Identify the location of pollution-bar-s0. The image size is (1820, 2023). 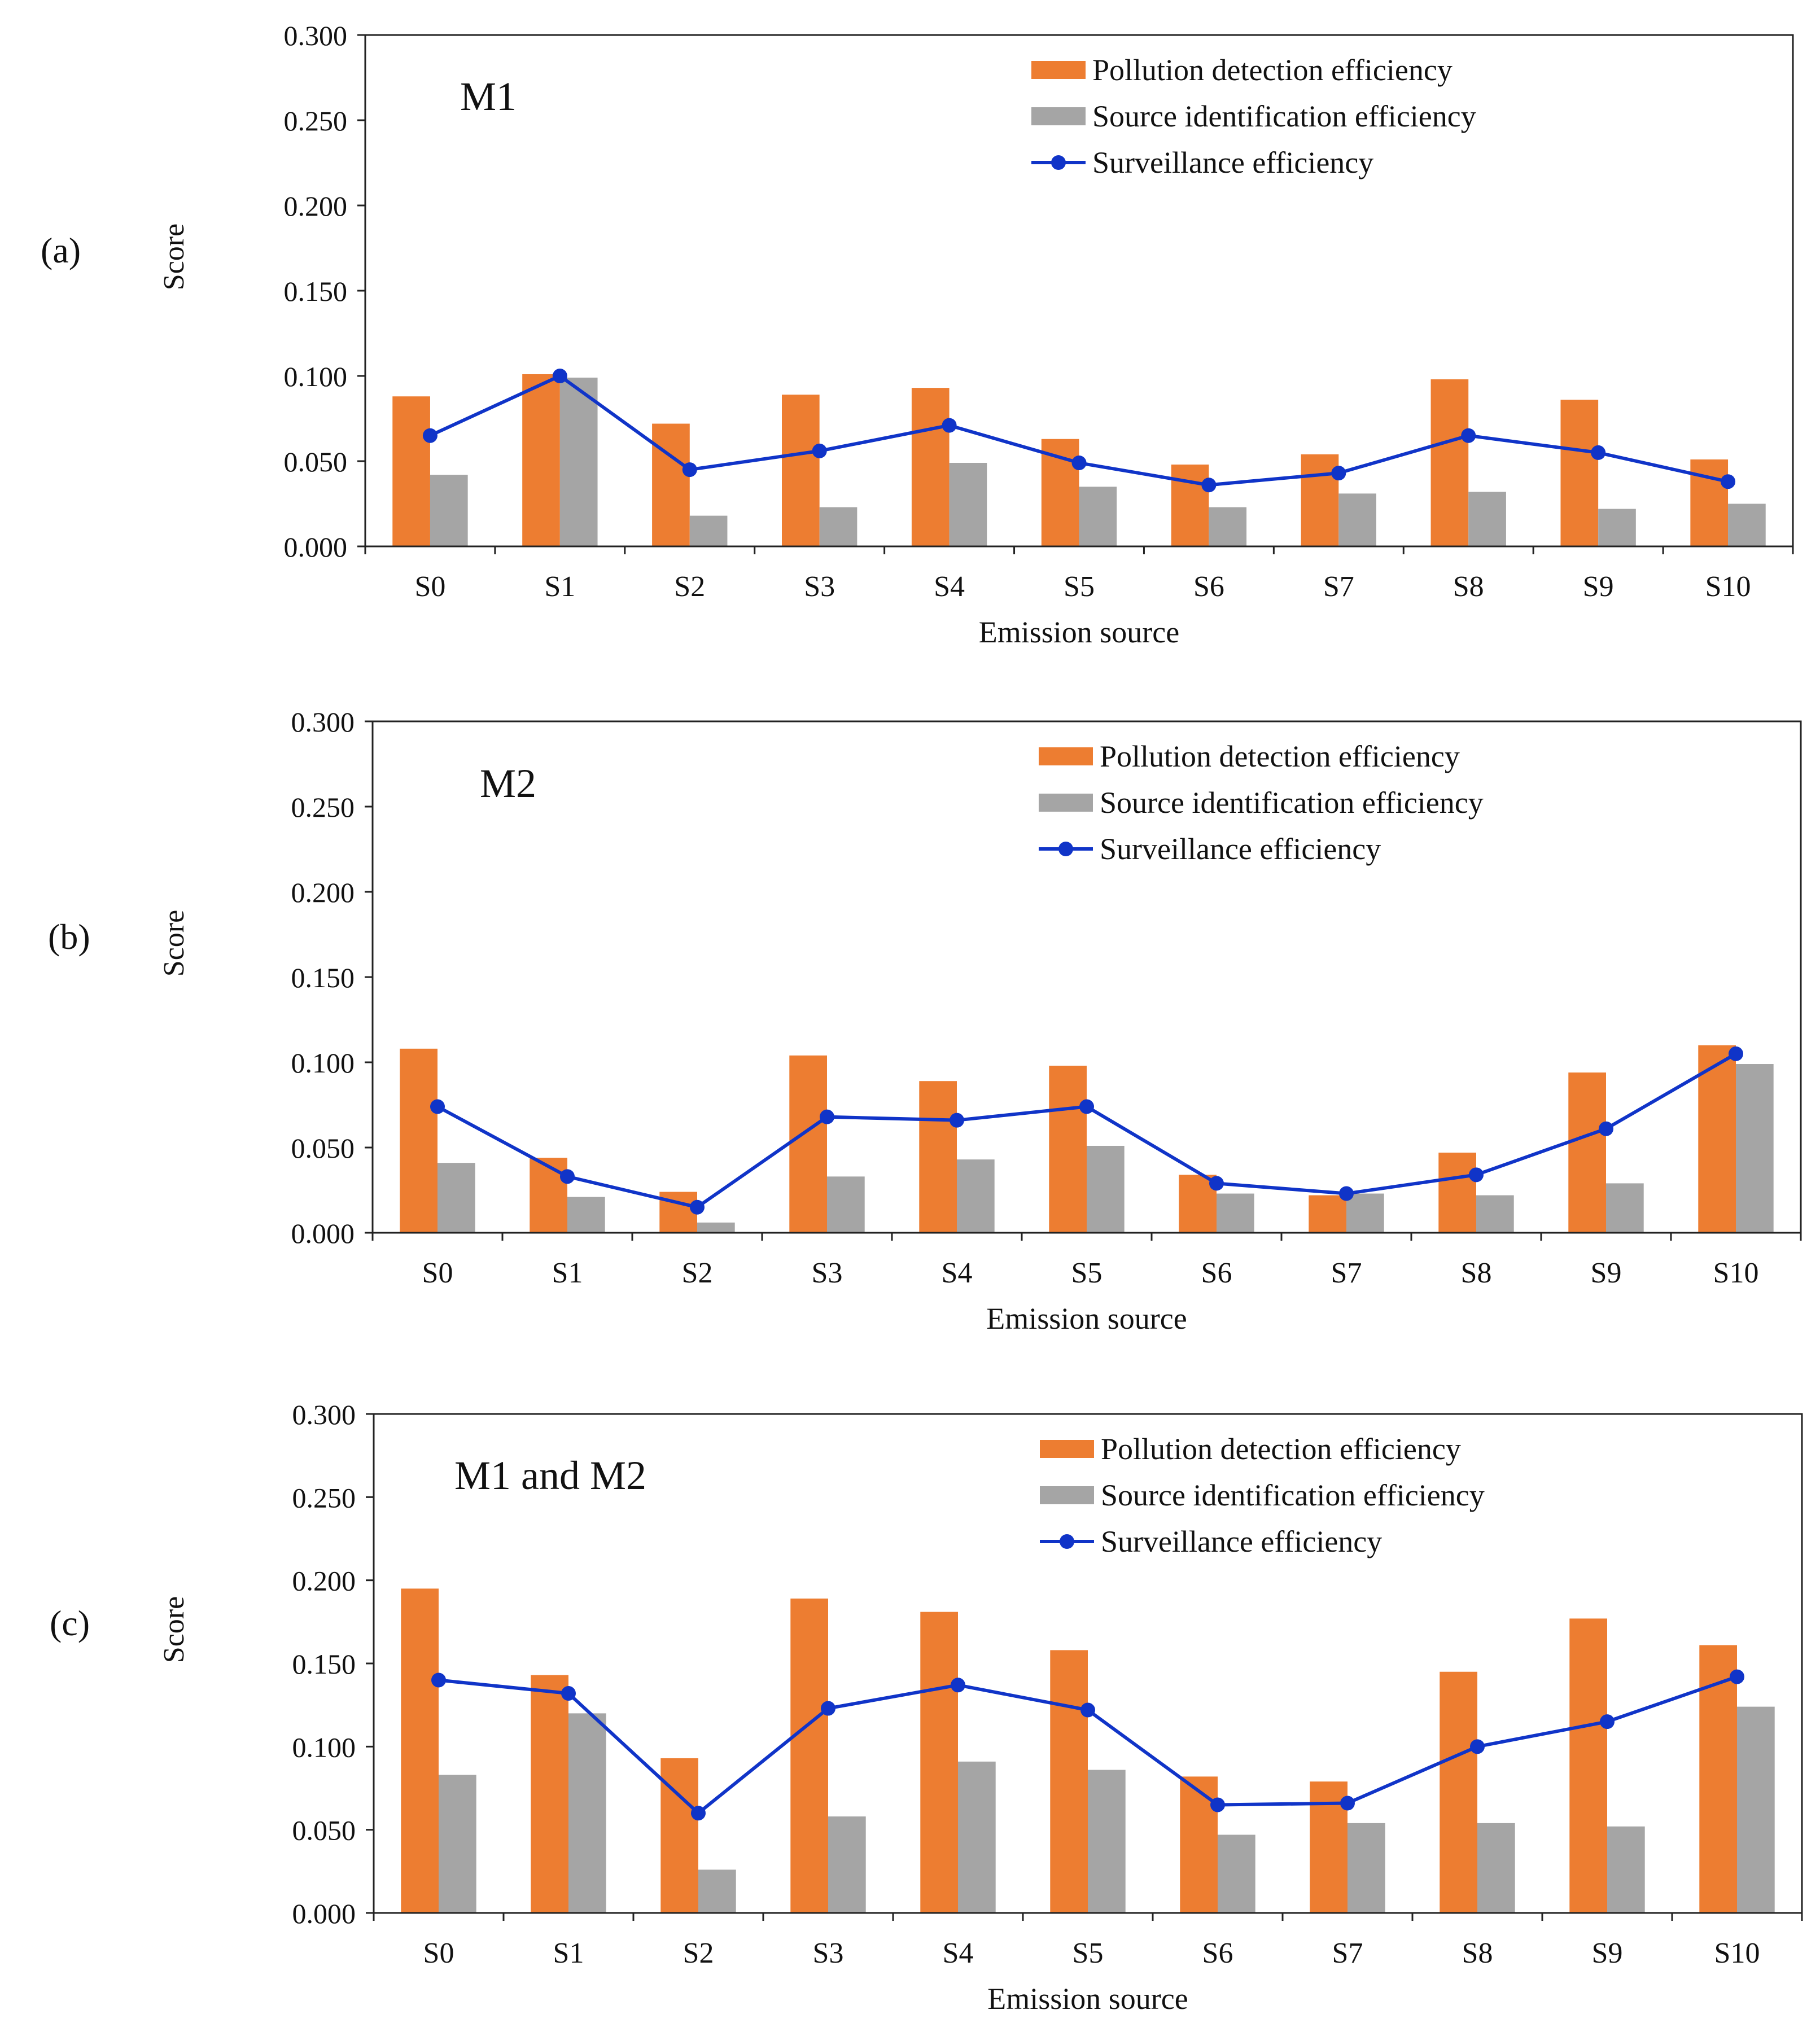
(419, 1140).